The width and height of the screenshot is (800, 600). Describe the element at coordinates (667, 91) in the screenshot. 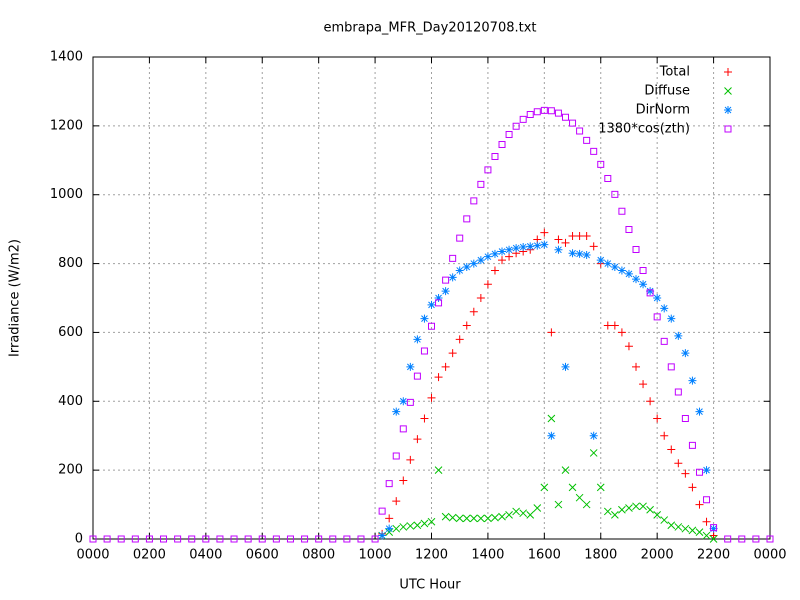

I see `legend-label: Diffuse` at that location.